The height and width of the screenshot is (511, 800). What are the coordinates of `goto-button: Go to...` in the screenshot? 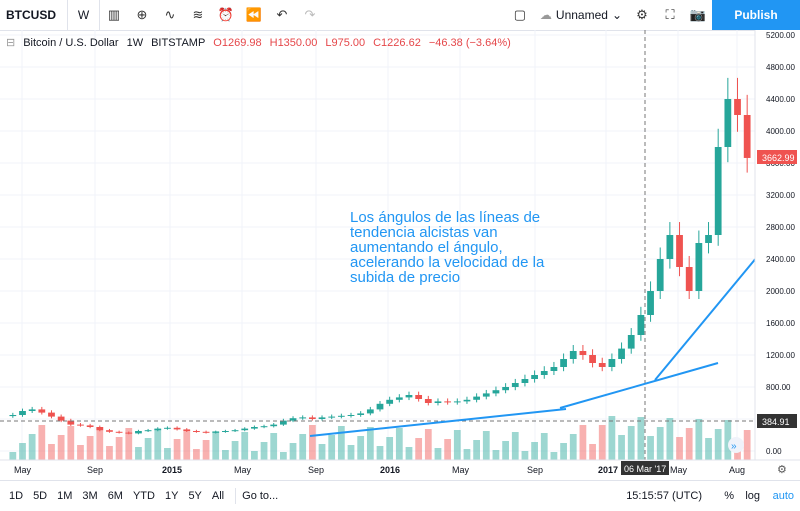 It's located at (260, 496).